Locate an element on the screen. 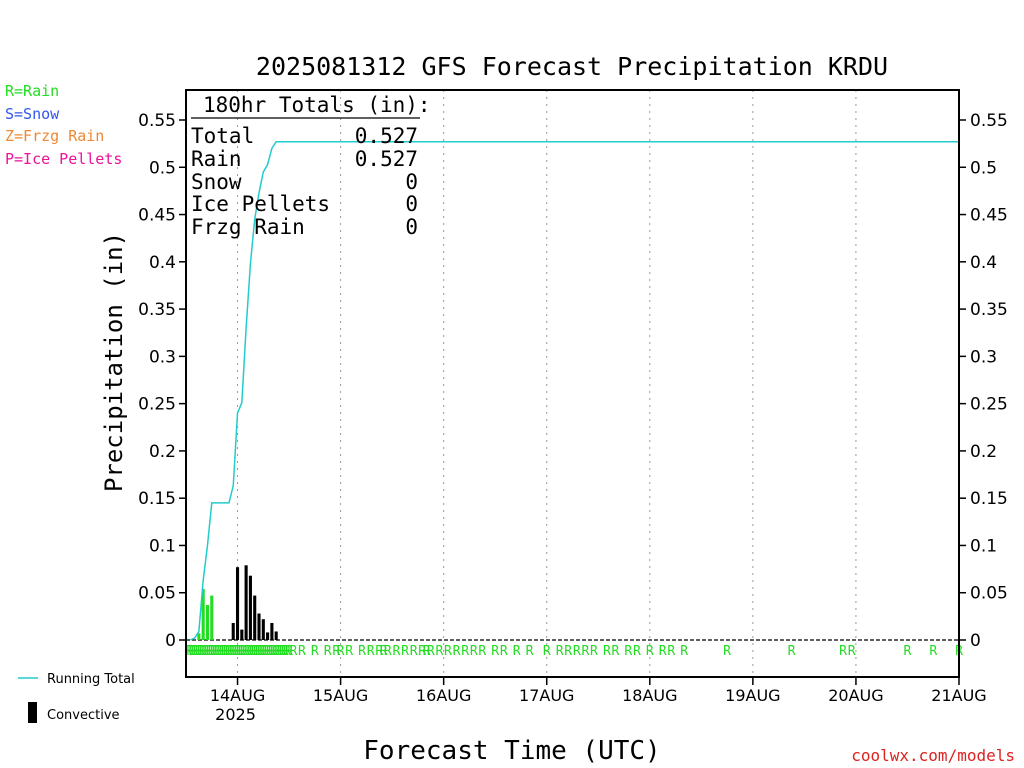 The image size is (1024, 768). type-mark-1: R is located at coordinates (190, 651).